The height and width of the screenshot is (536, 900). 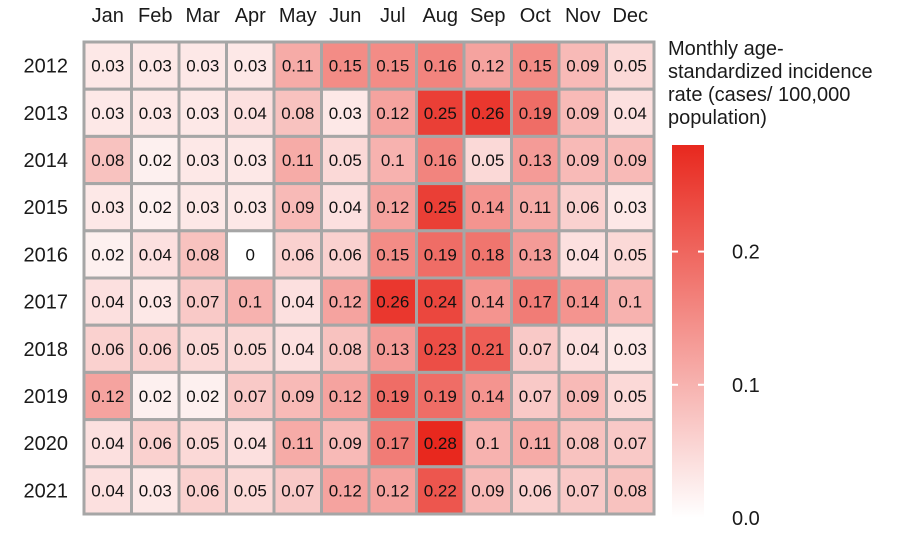 I want to click on month-label: May, so click(x=298, y=16).